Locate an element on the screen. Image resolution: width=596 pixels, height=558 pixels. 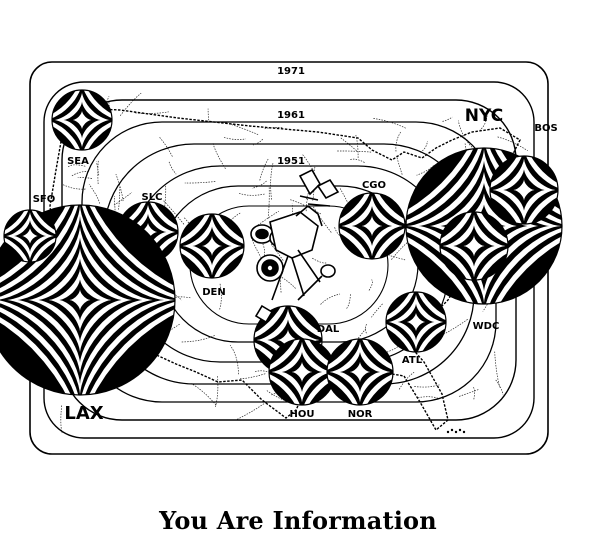
city-label-den: DEN is located at coordinates (214, 292).